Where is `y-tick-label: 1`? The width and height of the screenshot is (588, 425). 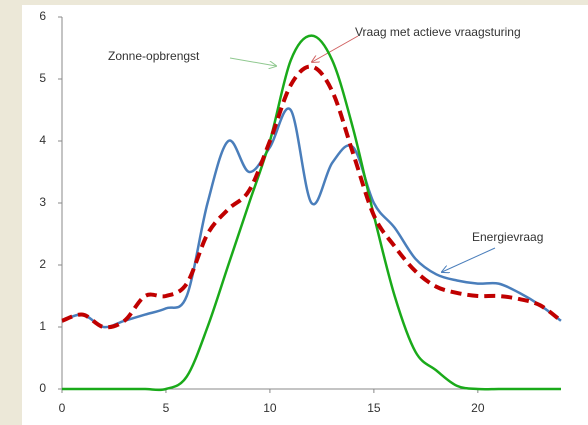
y-tick-label: 1 is located at coordinates (42, 326).